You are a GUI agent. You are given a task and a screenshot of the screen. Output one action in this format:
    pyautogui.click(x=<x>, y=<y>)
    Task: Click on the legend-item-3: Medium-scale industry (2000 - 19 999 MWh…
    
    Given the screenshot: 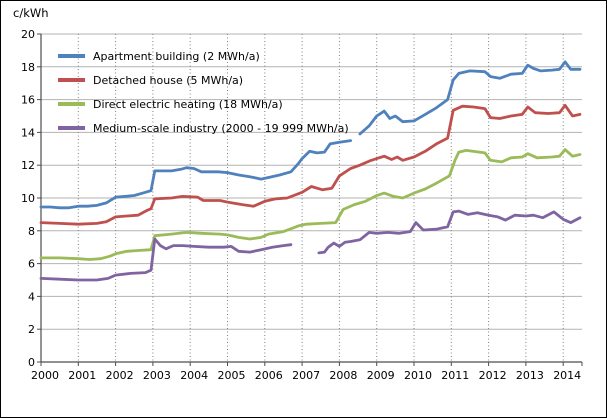 What is the action you would take?
    pyautogui.click(x=203, y=128)
    